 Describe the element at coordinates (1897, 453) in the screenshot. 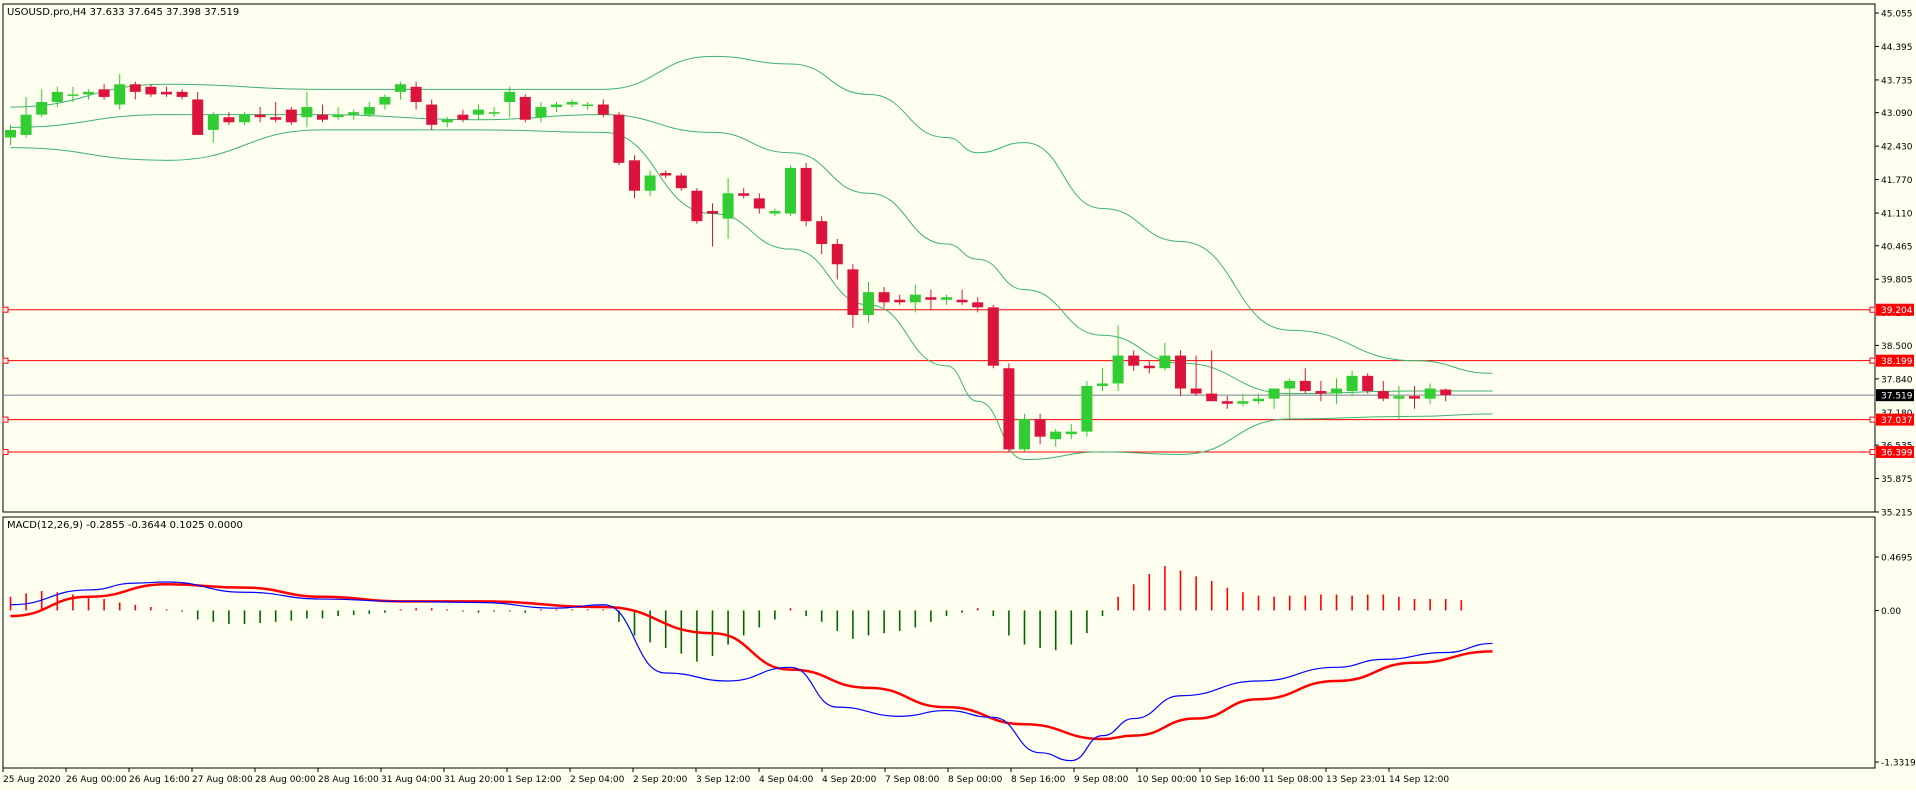

I see `level-price-tag: 36.399` at that location.